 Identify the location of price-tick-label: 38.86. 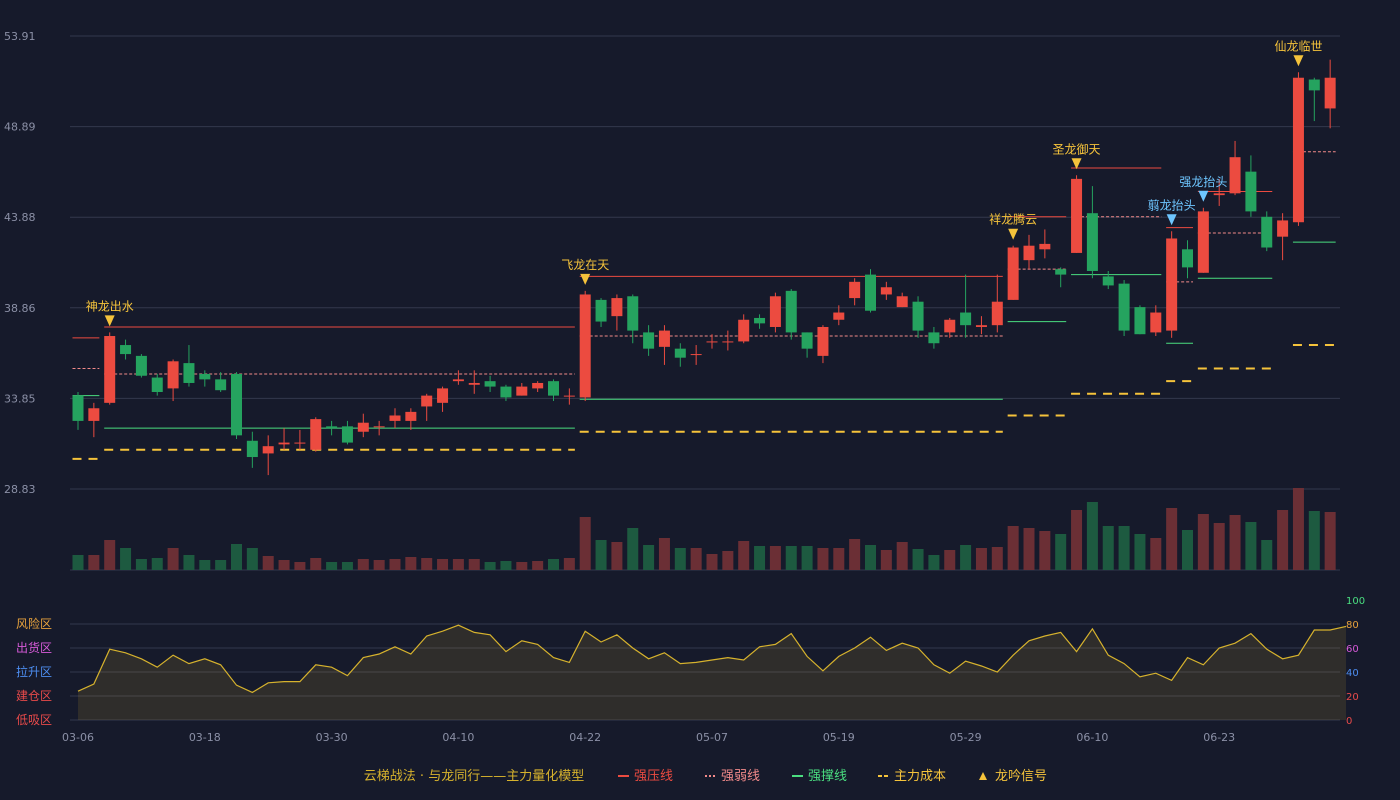
(20, 308).